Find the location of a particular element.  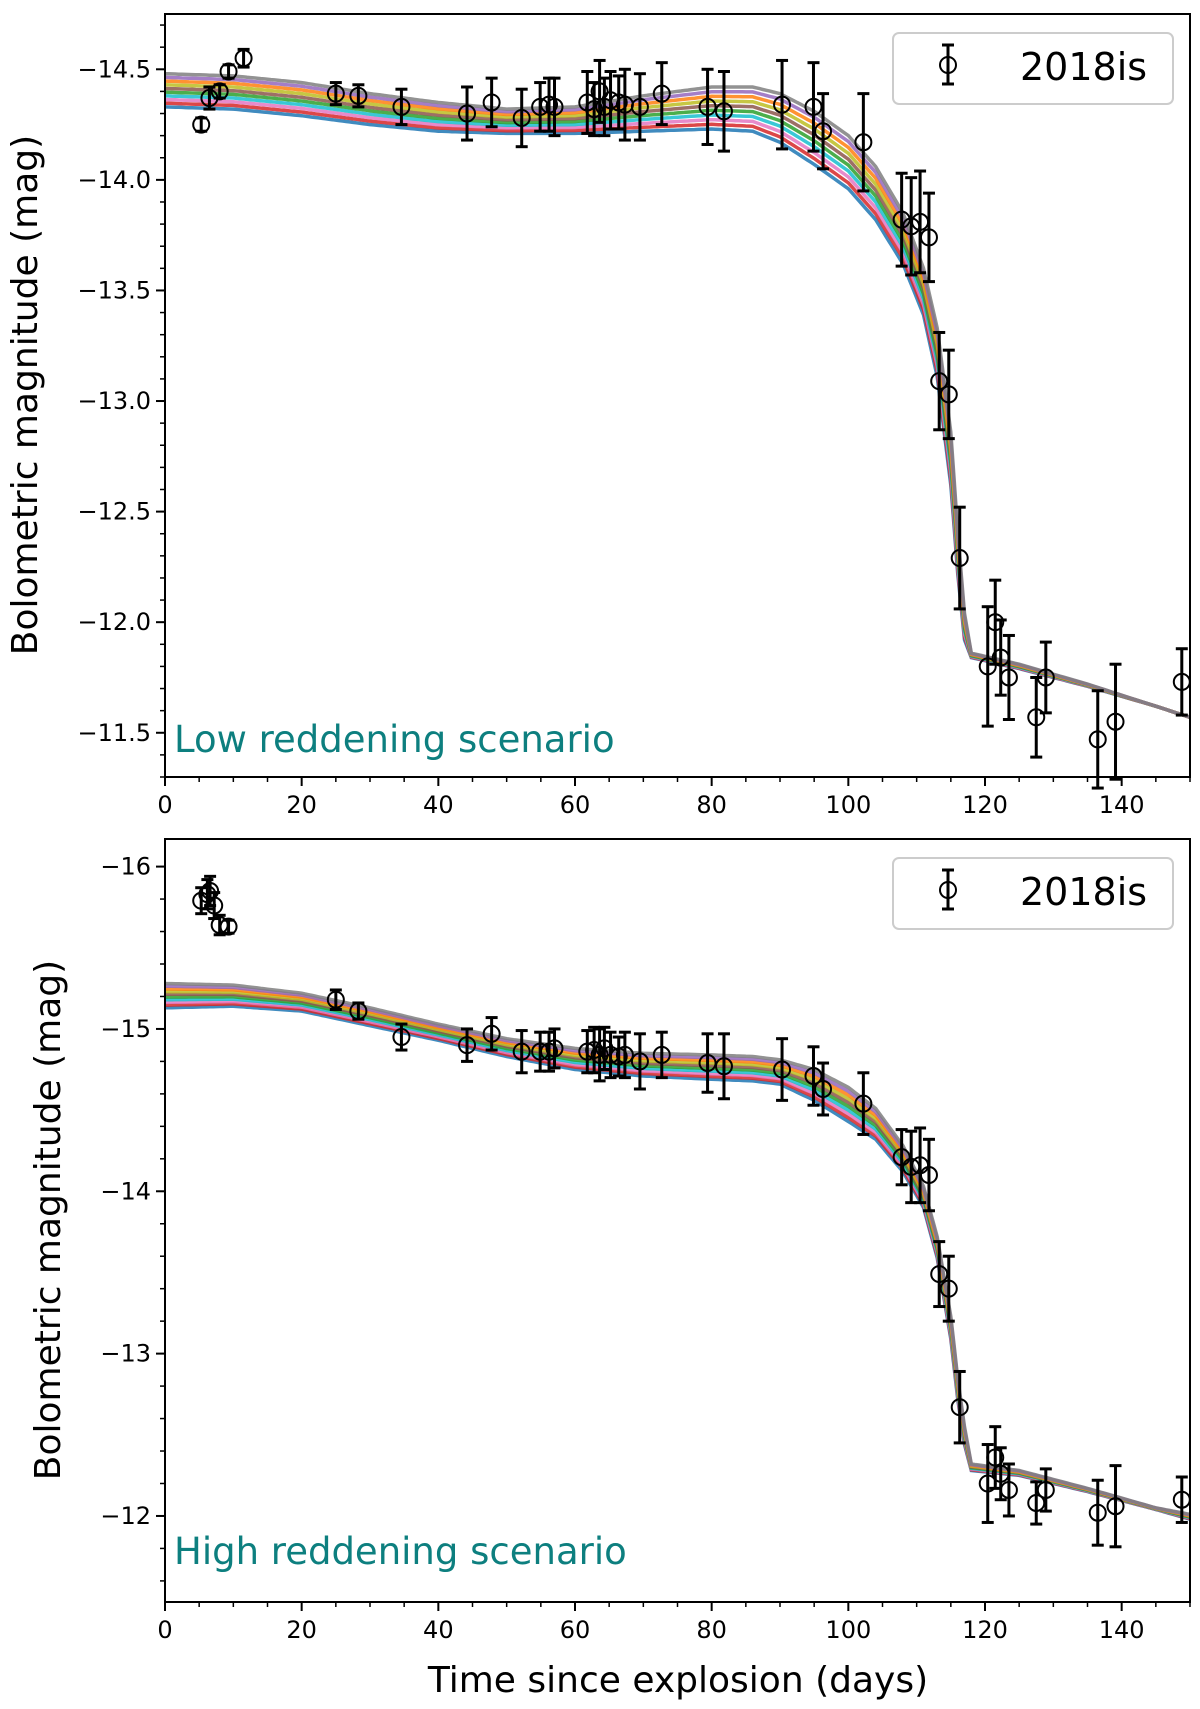

y-tick-label: −13 is located at coordinates (125, 1354).